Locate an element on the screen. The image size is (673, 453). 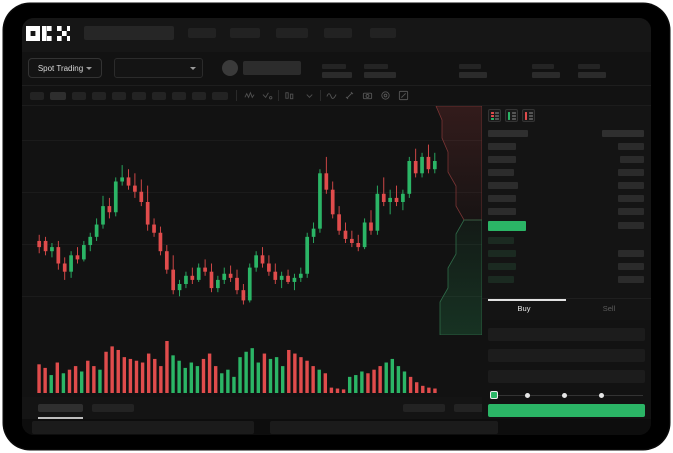
order-form is located at coordinates (566, 369).